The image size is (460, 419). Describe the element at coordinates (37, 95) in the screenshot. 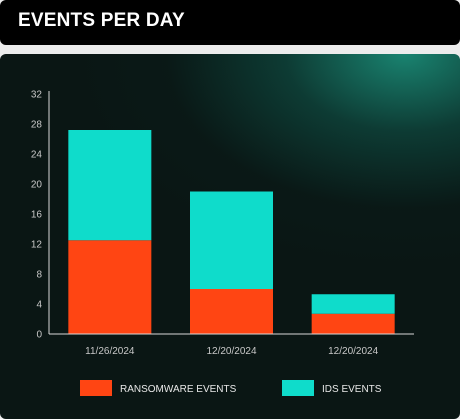

I see `y-tick-label: 32` at that location.